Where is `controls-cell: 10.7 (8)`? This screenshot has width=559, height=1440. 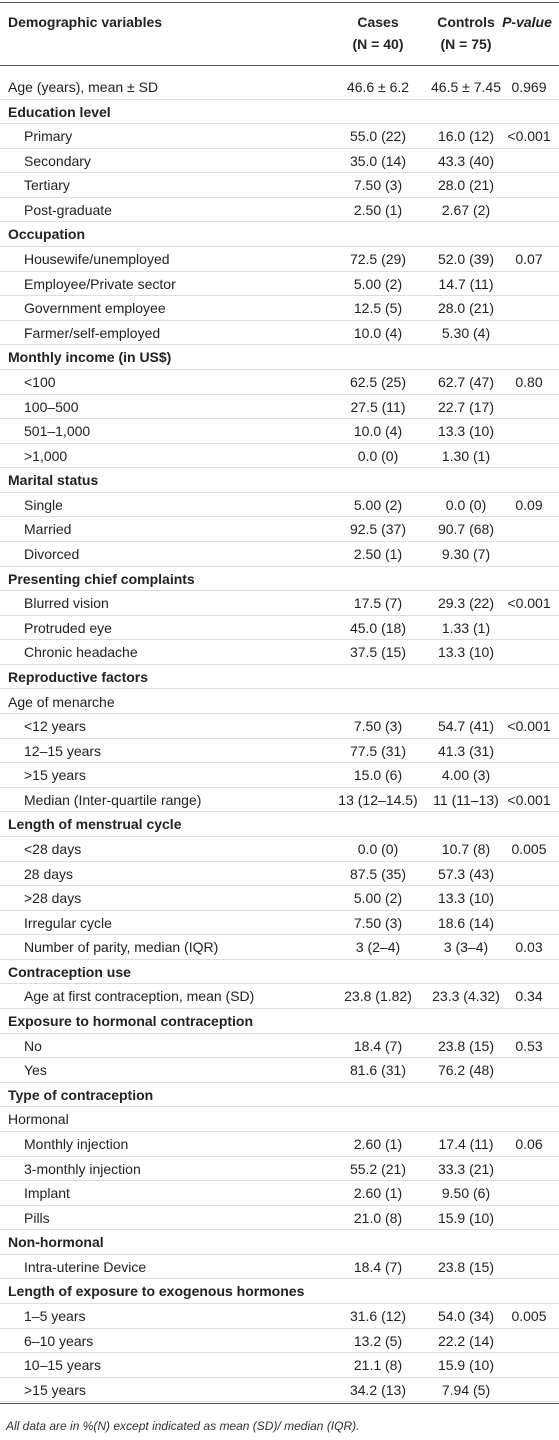
controls-cell: 10.7 (8) is located at coordinates (466, 848).